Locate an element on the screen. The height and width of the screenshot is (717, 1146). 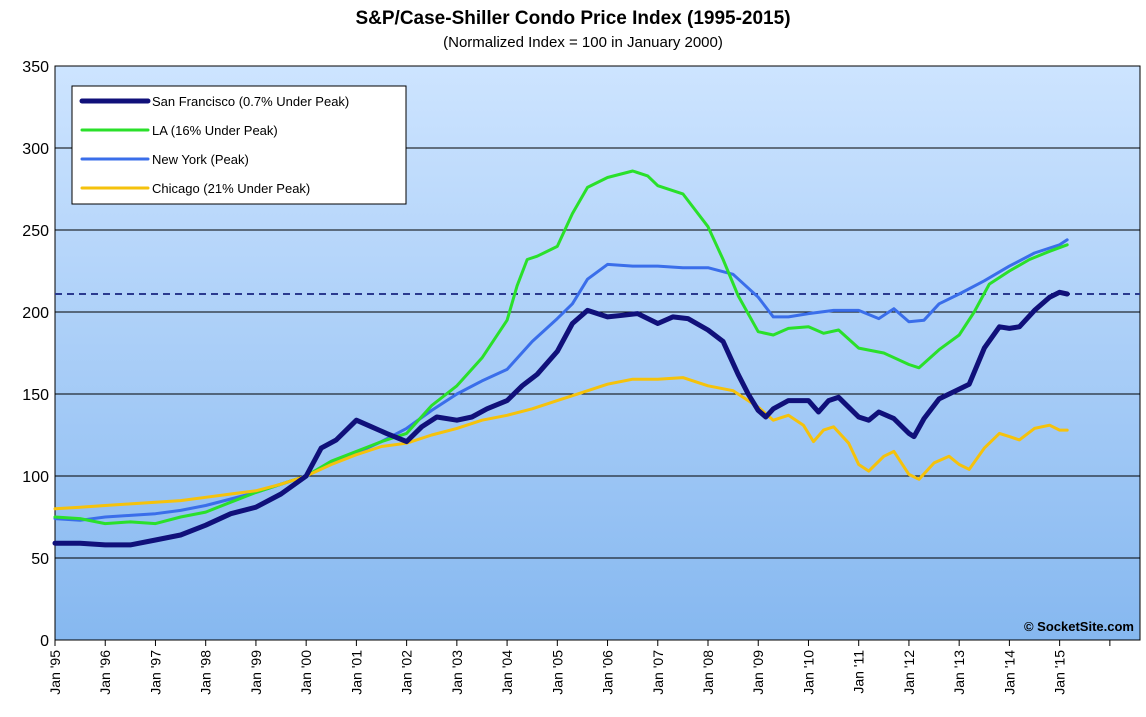
legend-label: Chicago (21% Under Peak) is located at coordinates (231, 188).